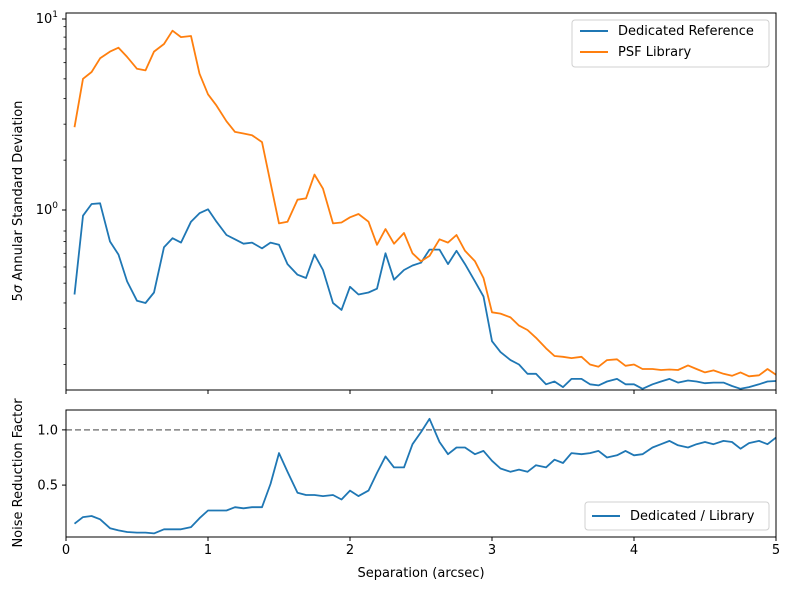 This screenshot has height=589, width=790. I want to click on bottom-xtick-label-4: 4, so click(634, 550).